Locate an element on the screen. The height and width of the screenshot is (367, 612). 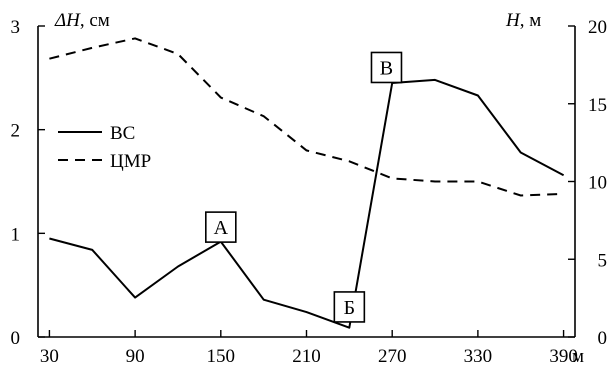
right-axis-label: H, м is located at coordinates (523, 20).